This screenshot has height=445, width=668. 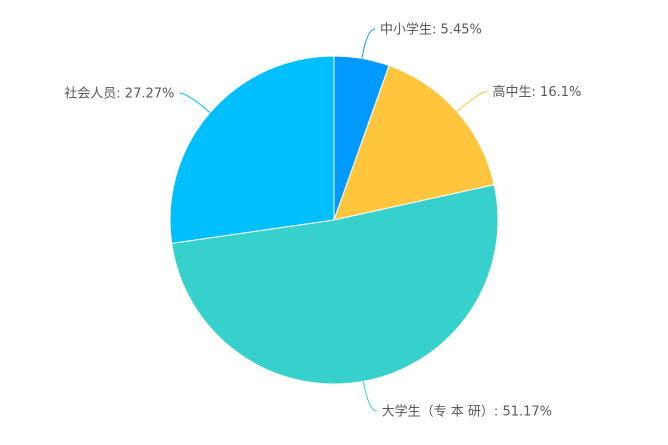 What do you see at coordinates (119, 93) in the screenshot?
I see `data-label-3: 社会人员: 27.27%` at bounding box center [119, 93].